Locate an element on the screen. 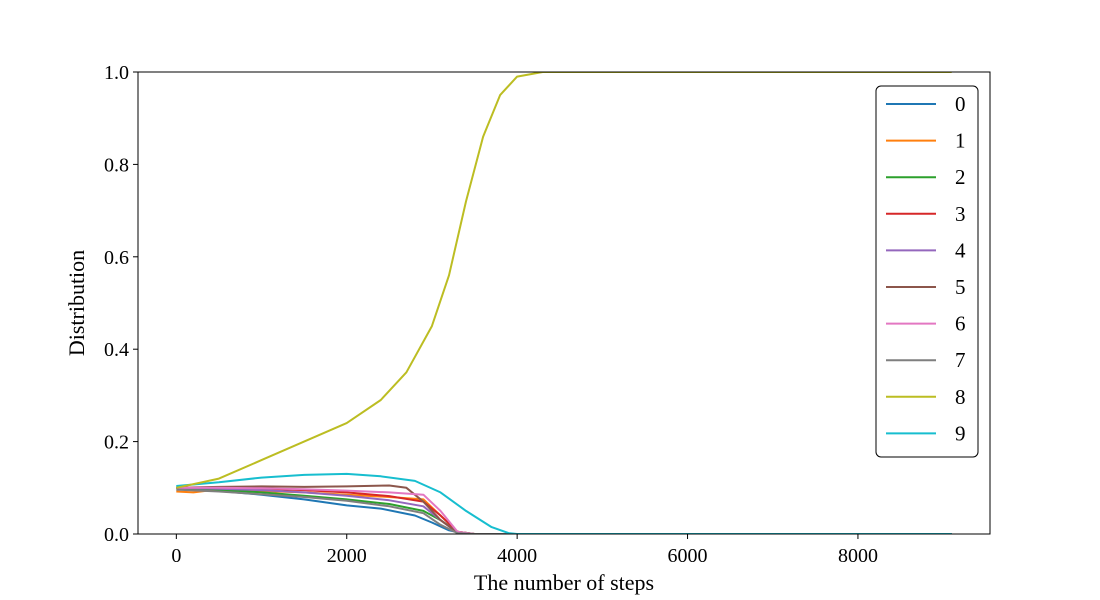  y-tick-label: 0.0 is located at coordinates (116, 535).